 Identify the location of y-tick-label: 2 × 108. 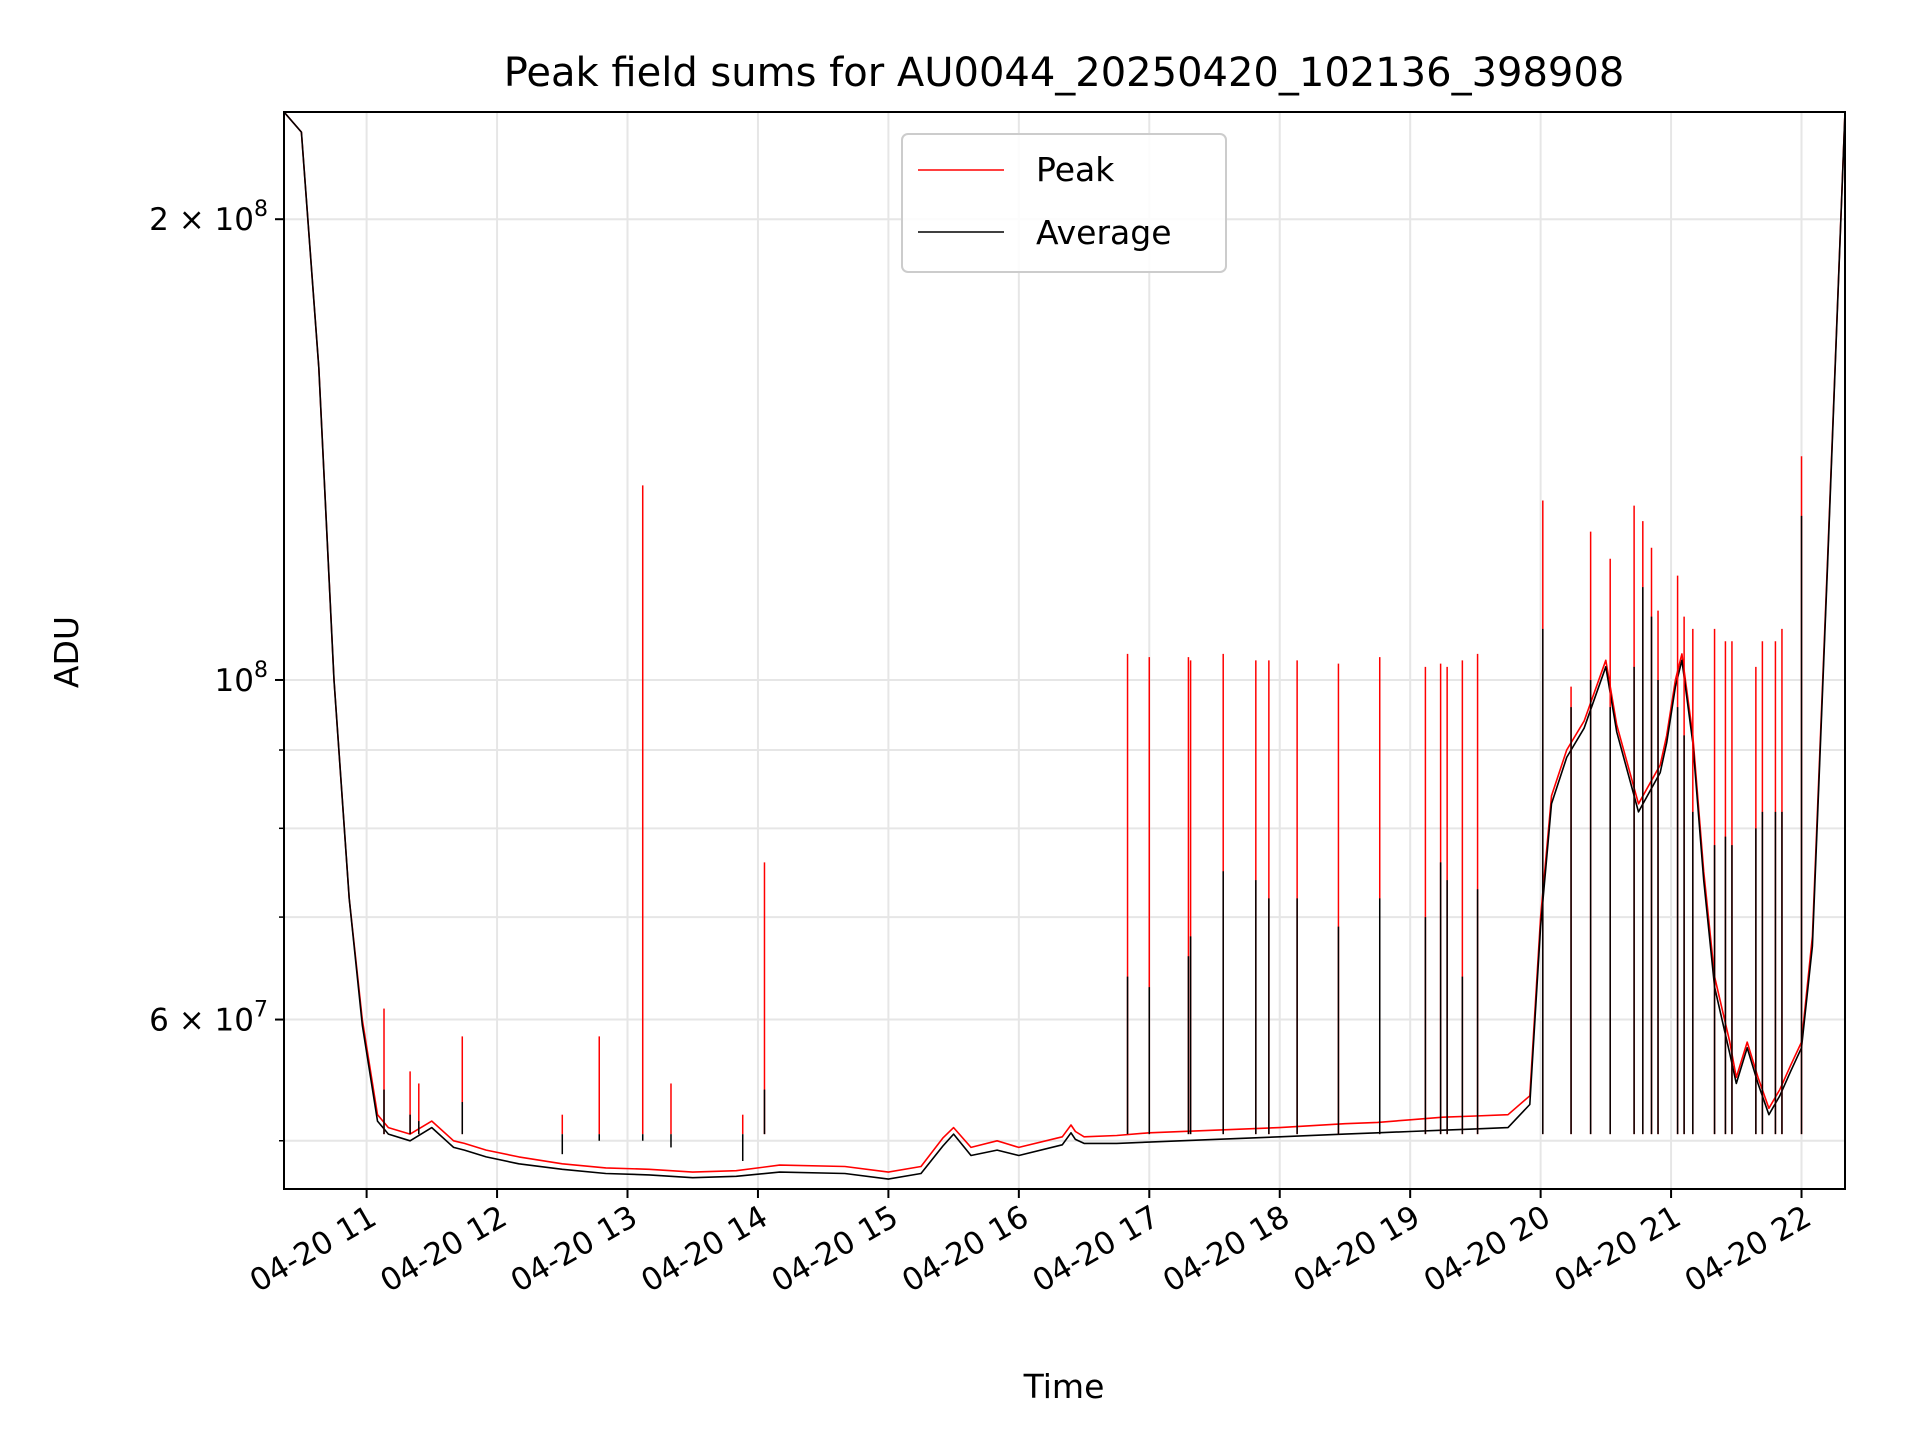
(208, 217).